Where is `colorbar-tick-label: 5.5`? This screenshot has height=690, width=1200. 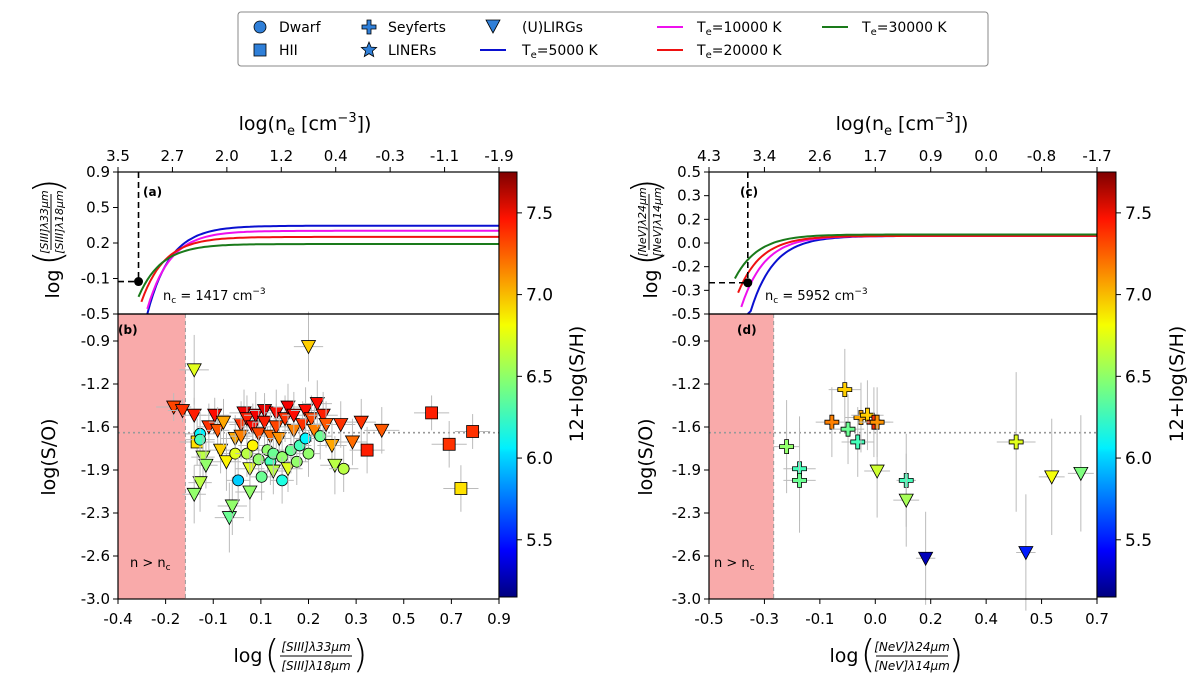
colorbar-tick-label: 5.5 is located at coordinates (539, 541).